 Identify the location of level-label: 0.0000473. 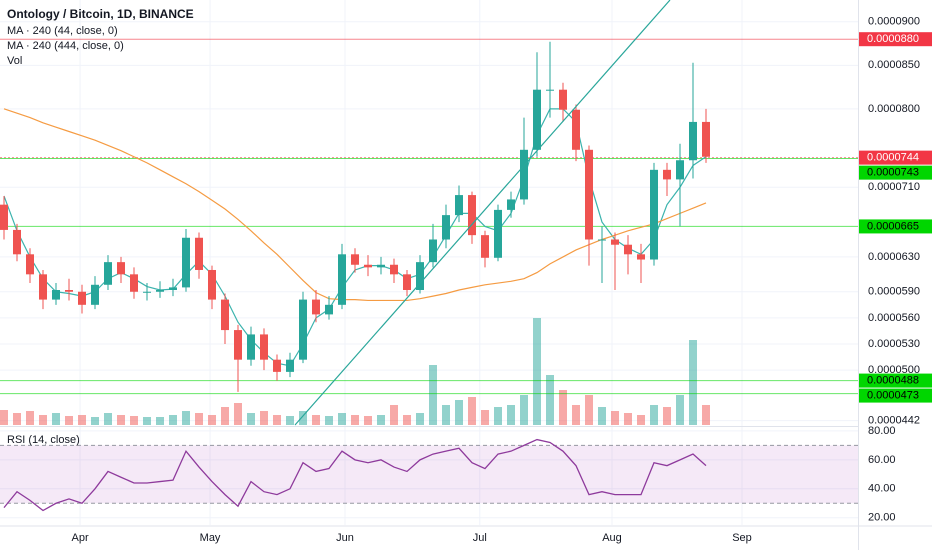
(893, 395).